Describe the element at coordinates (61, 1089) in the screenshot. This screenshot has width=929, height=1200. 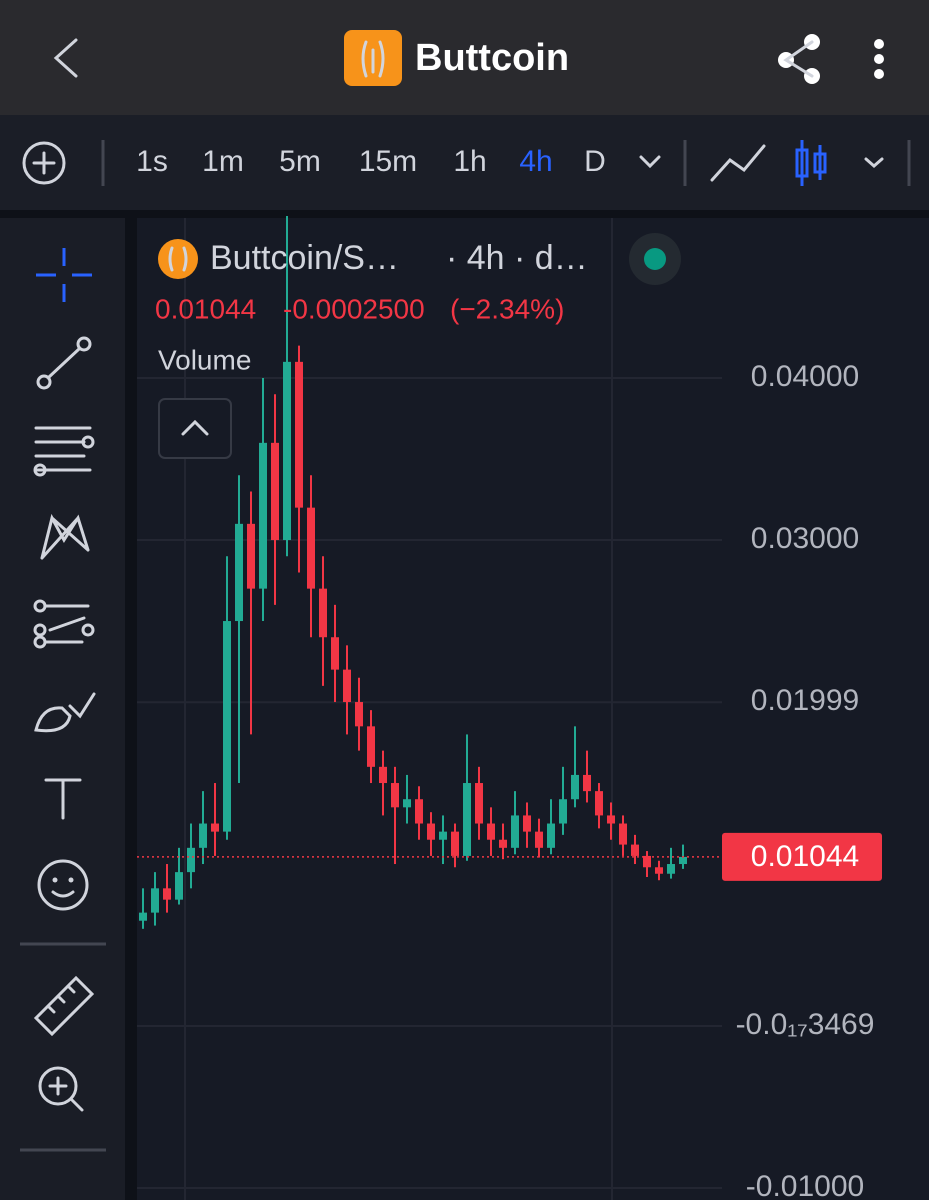
I see `zoom-tool` at that location.